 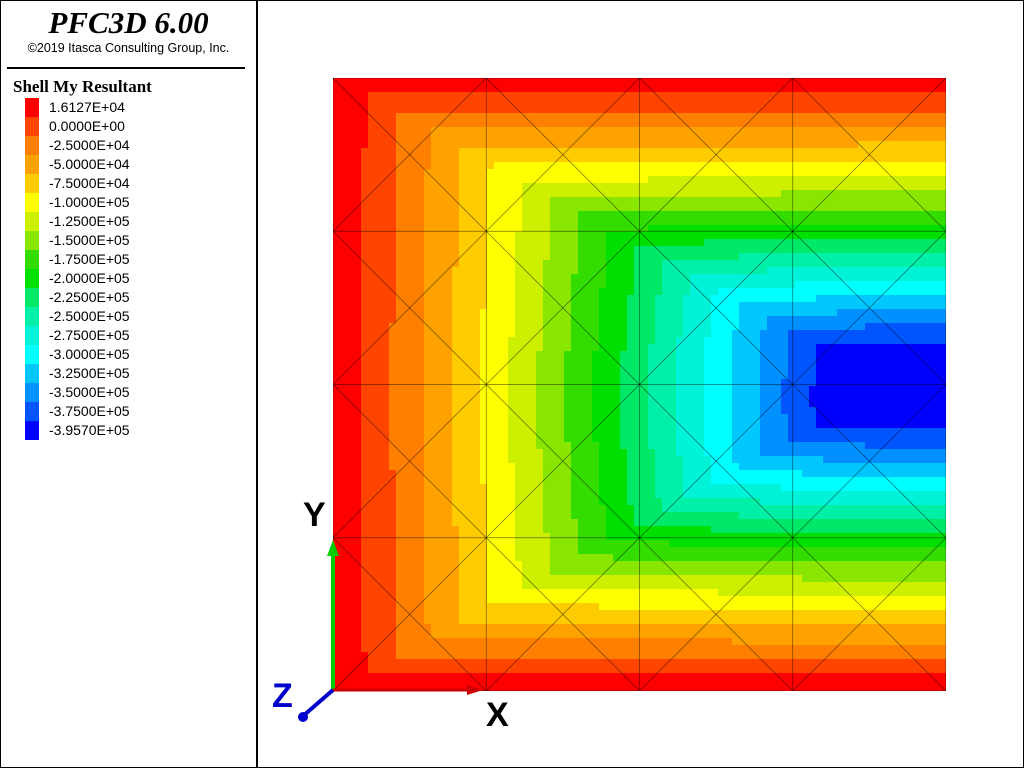 I want to click on legend-label: -2.5000E+05, so click(x=89, y=316).